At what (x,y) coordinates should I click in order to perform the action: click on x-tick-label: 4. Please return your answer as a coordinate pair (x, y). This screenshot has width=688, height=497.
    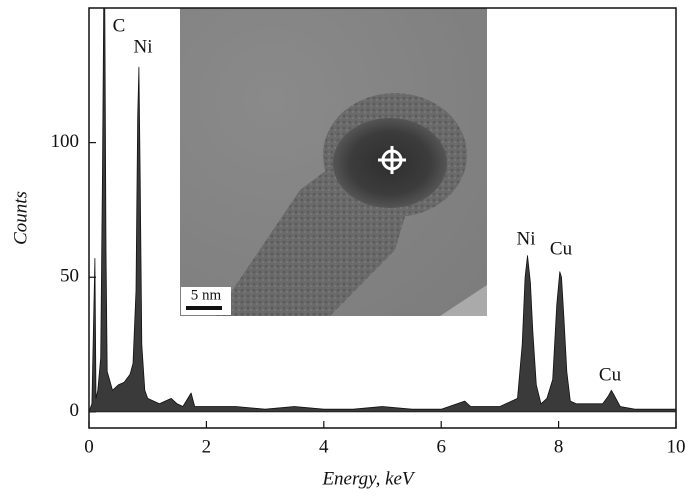
    Looking at the image, I should click on (324, 446).